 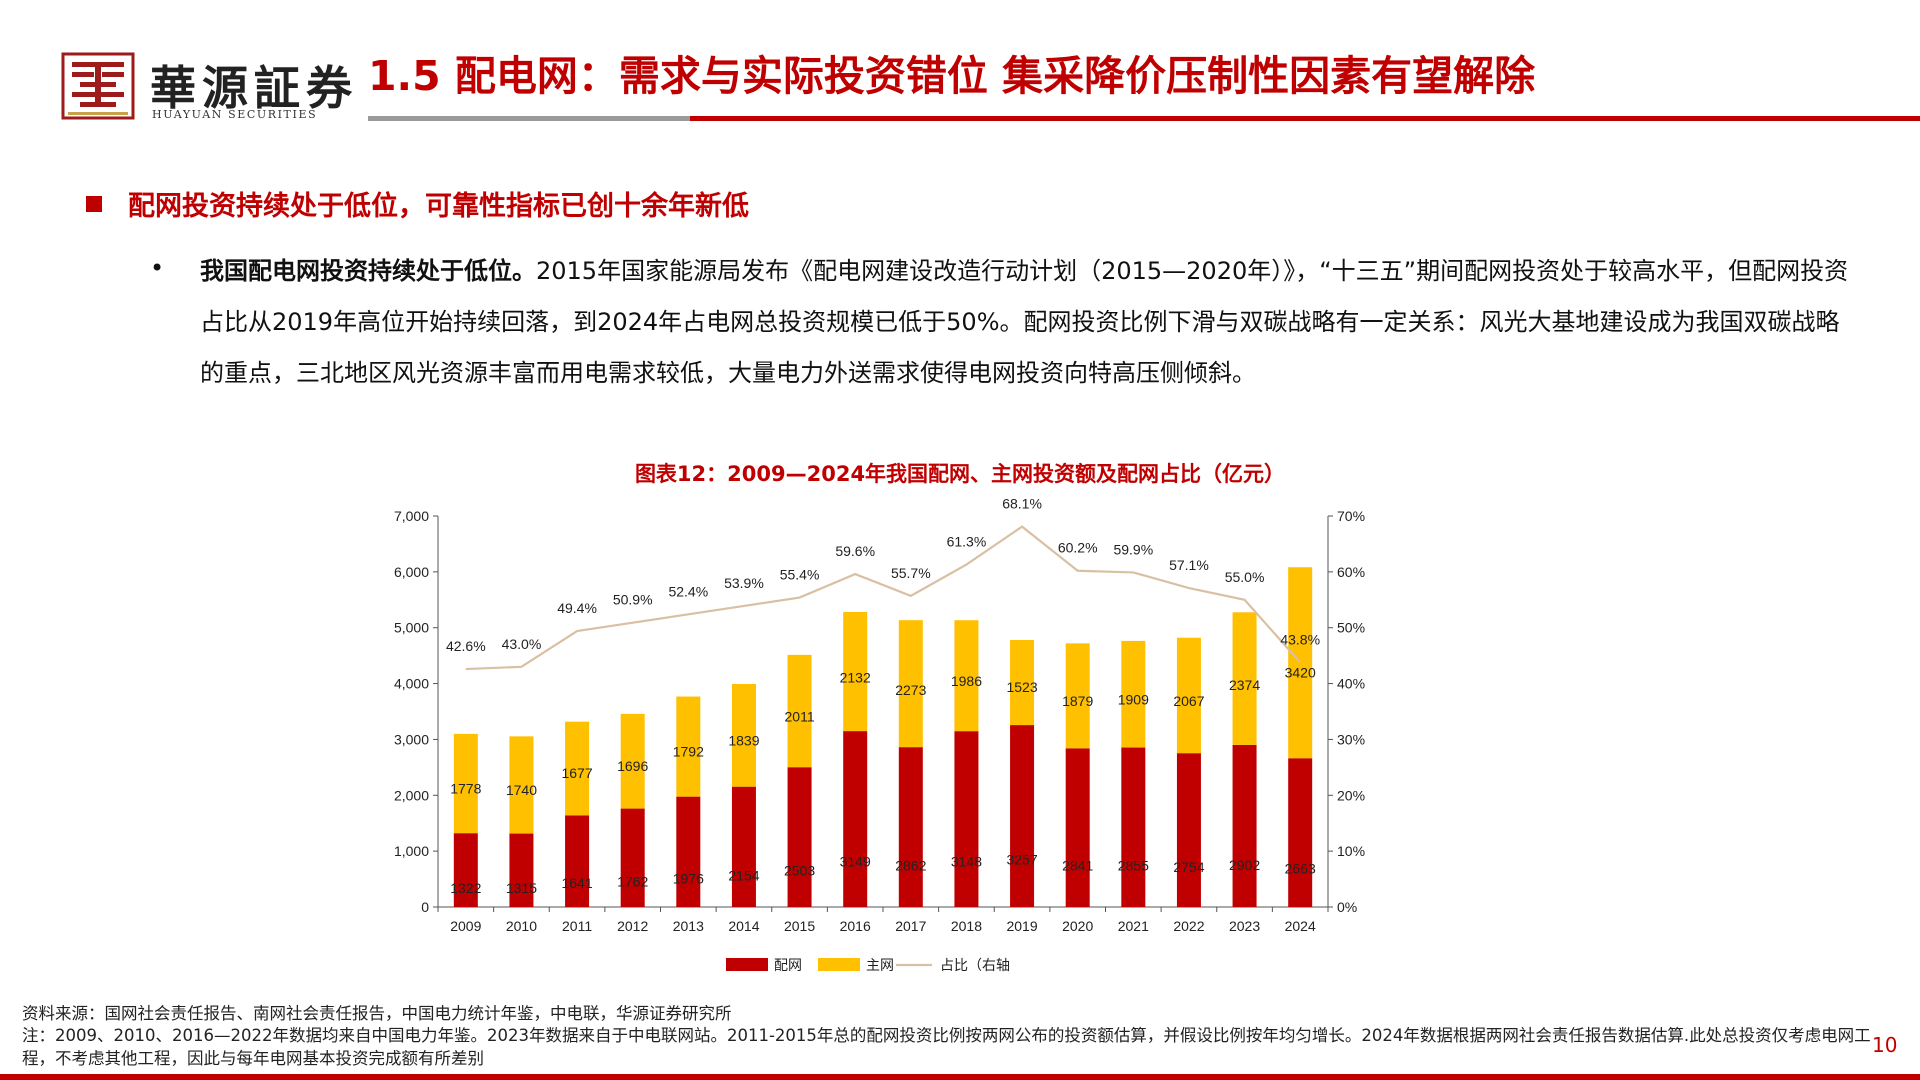 I want to click on x-tick-label: 2014, so click(x=743, y=926).